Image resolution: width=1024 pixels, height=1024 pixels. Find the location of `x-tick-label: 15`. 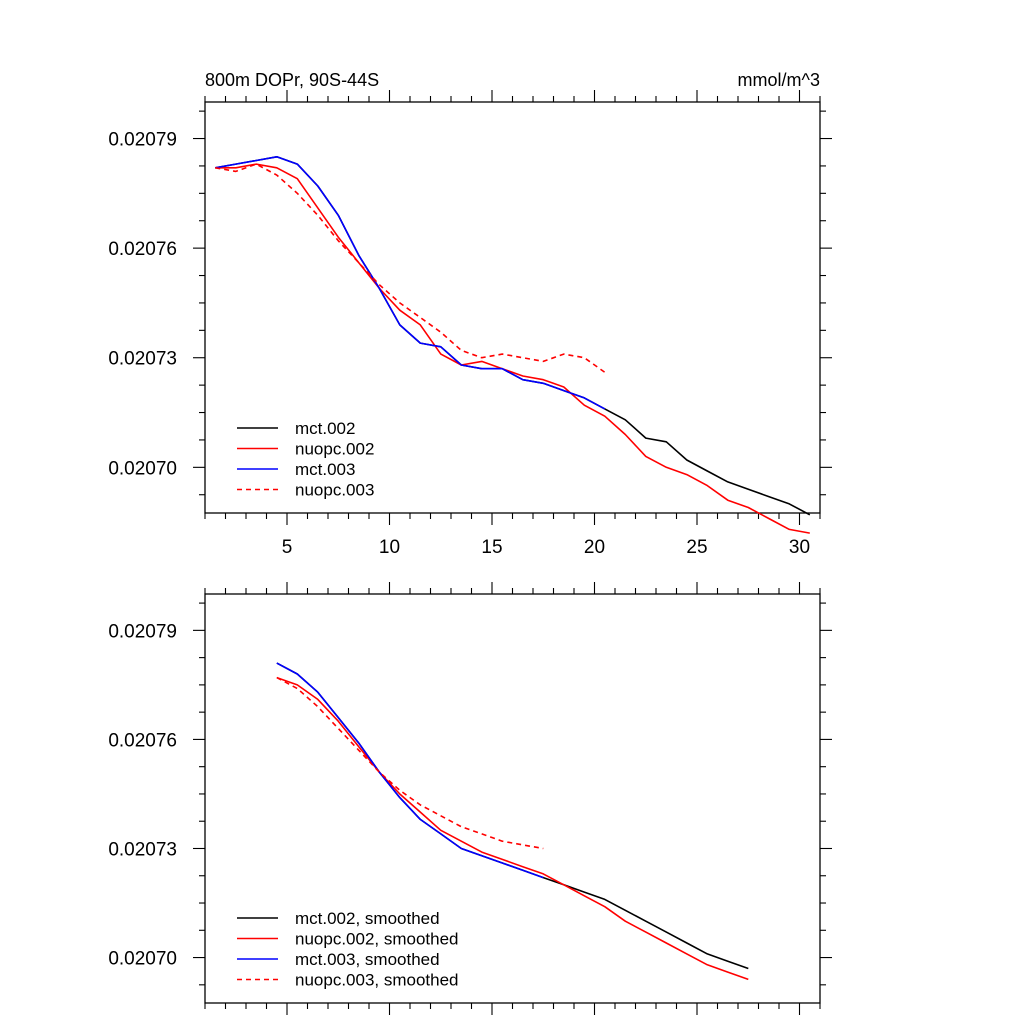

x-tick-label: 15 is located at coordinates (491, 547).